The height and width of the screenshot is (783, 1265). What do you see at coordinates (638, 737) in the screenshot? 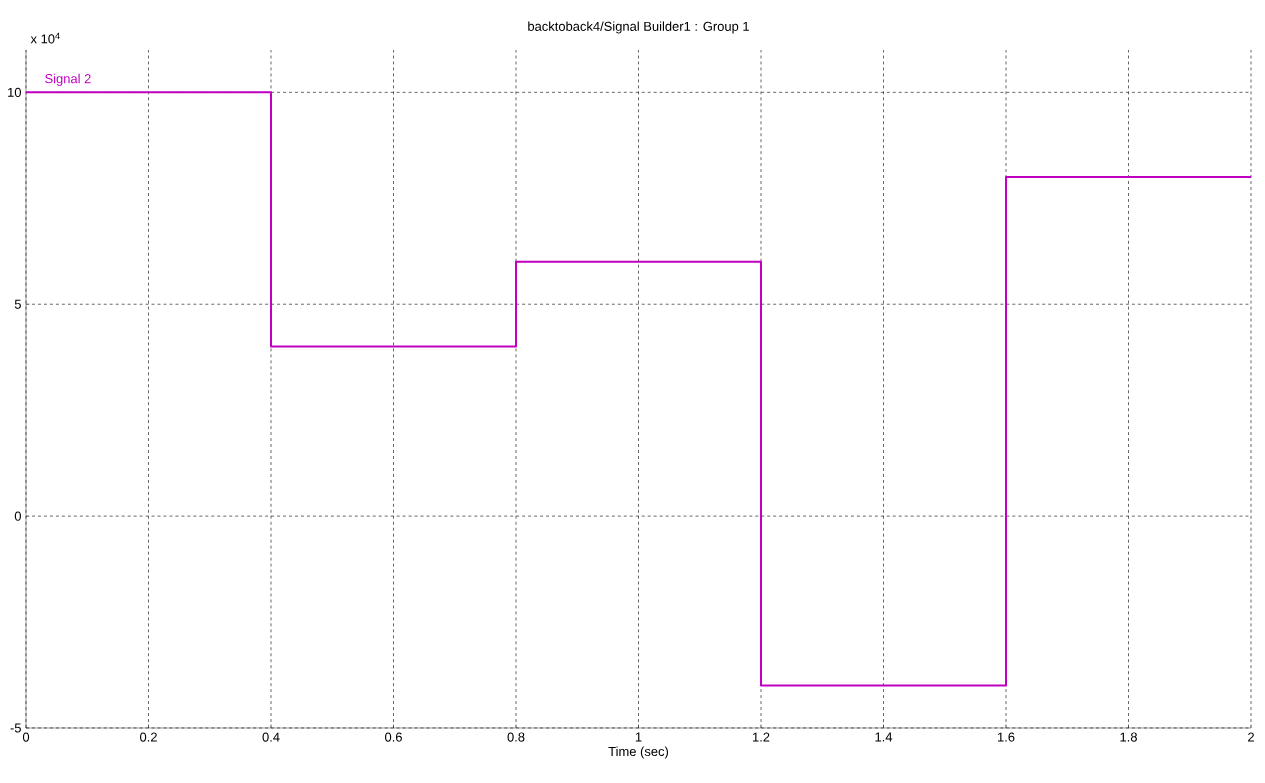
I see `x-tick-label: 1` at bounding box center [638, 737].